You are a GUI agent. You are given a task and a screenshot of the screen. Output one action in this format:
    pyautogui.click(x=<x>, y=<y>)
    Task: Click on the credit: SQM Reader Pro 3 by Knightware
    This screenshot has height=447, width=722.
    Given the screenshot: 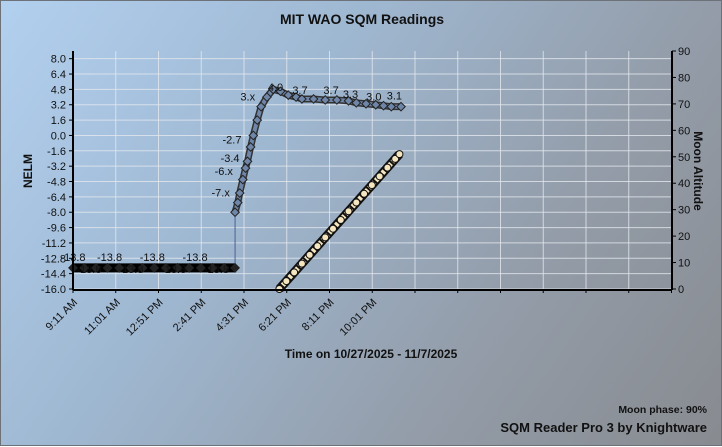 What is the action you would take?
    pyautogui.click(x=603, y=427)
    